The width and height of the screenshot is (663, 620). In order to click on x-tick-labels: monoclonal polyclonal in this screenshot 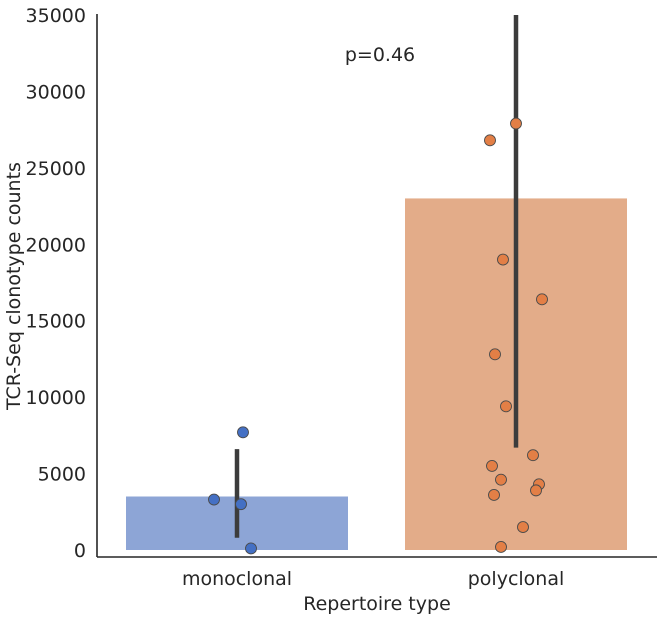, I will do `click(373, 579)`.